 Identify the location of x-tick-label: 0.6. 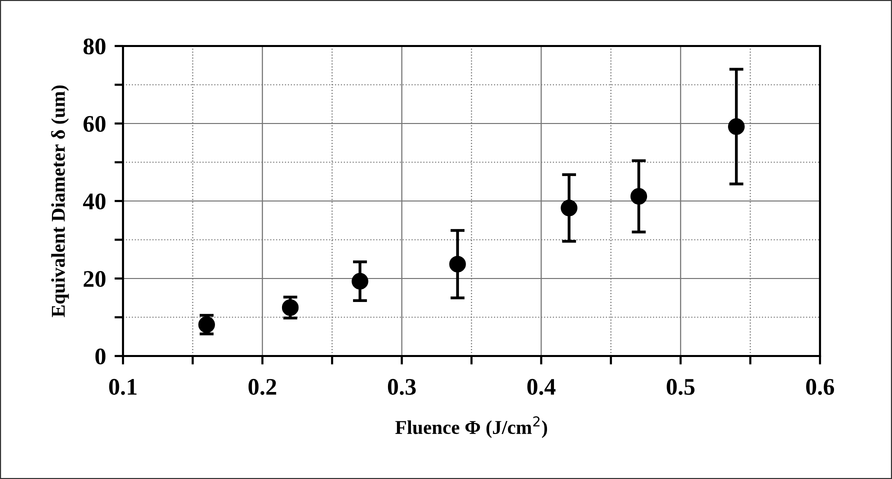
(820, 386).